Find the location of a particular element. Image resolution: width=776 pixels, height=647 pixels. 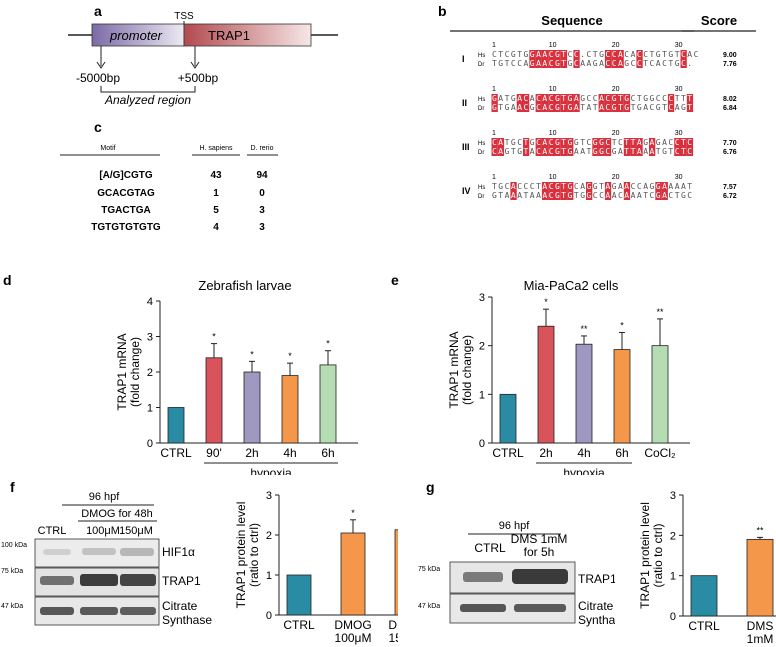

score-header: Score is located at coordinates (719, 20).